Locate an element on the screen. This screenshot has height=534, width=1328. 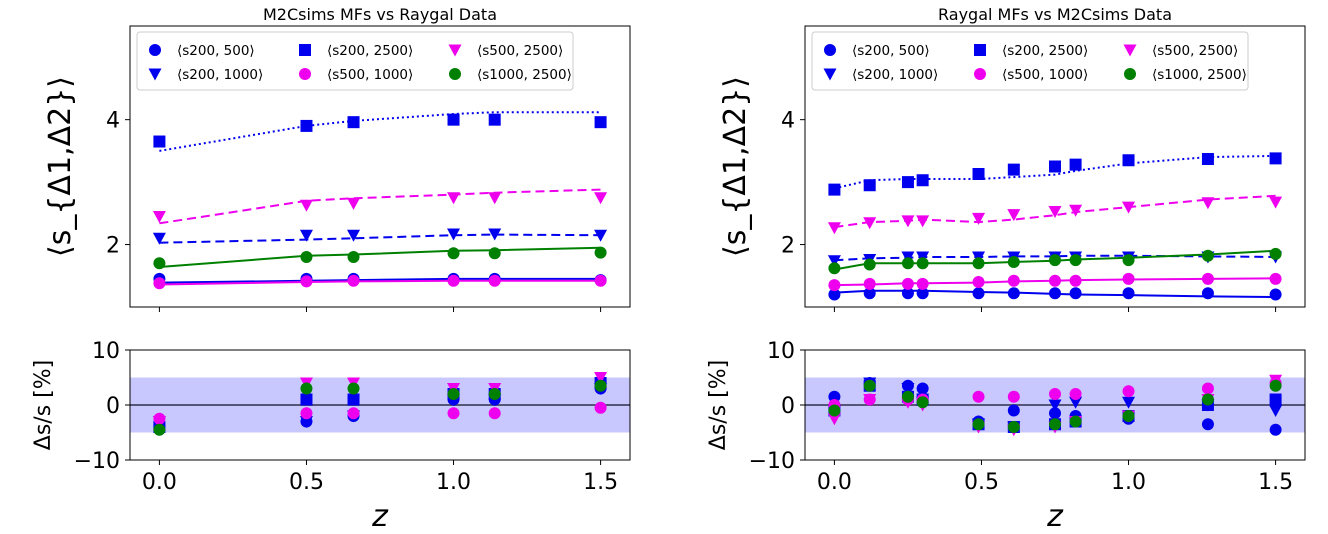
legend-label: ⟨s200, 500⟩ is located at coordinates (891, 51).